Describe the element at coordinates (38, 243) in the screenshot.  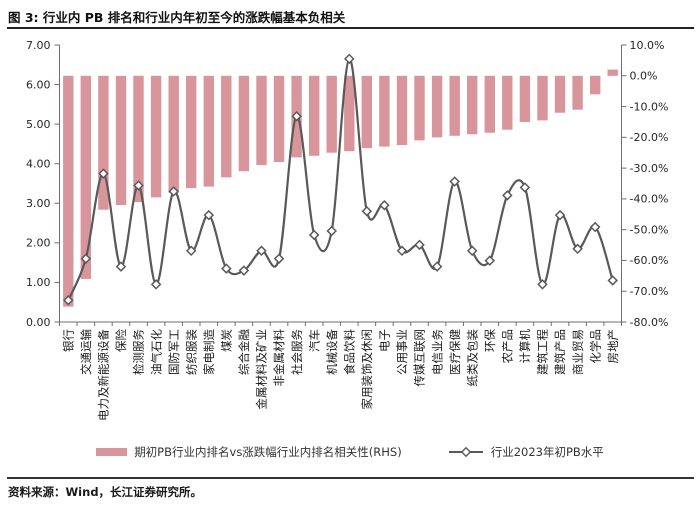
I see `svg-text: 2.00` at that location.